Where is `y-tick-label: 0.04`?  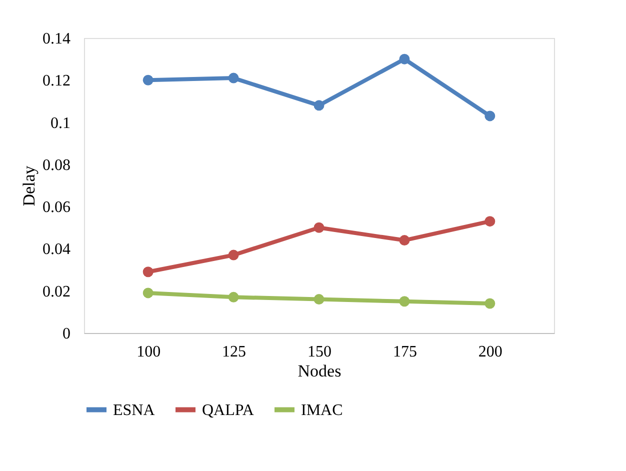 y-tick-label: 0.04 is located at coordinates (56, 249).